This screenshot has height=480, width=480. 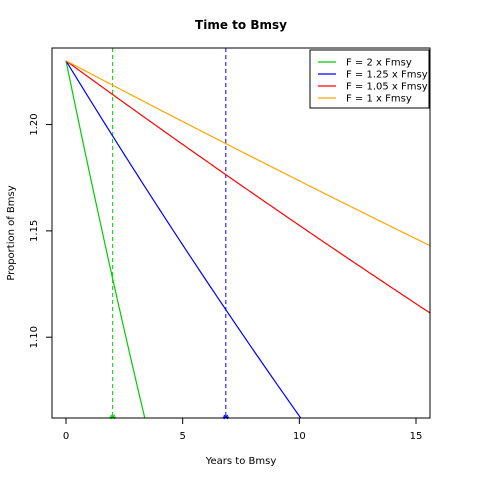 I want to click on legend-label-0: F = 2 x Fmsy, so click(x=379, y=63).